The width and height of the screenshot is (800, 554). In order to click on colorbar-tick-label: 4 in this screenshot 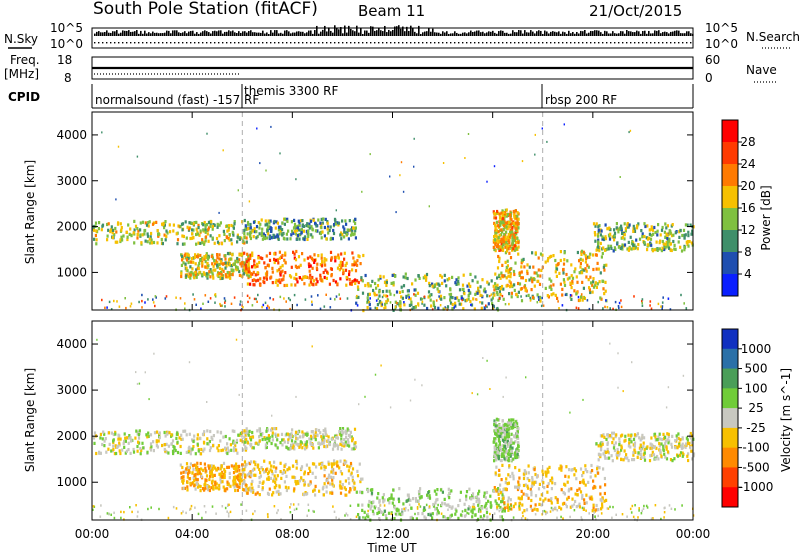, I will do `click(748, 274)`.